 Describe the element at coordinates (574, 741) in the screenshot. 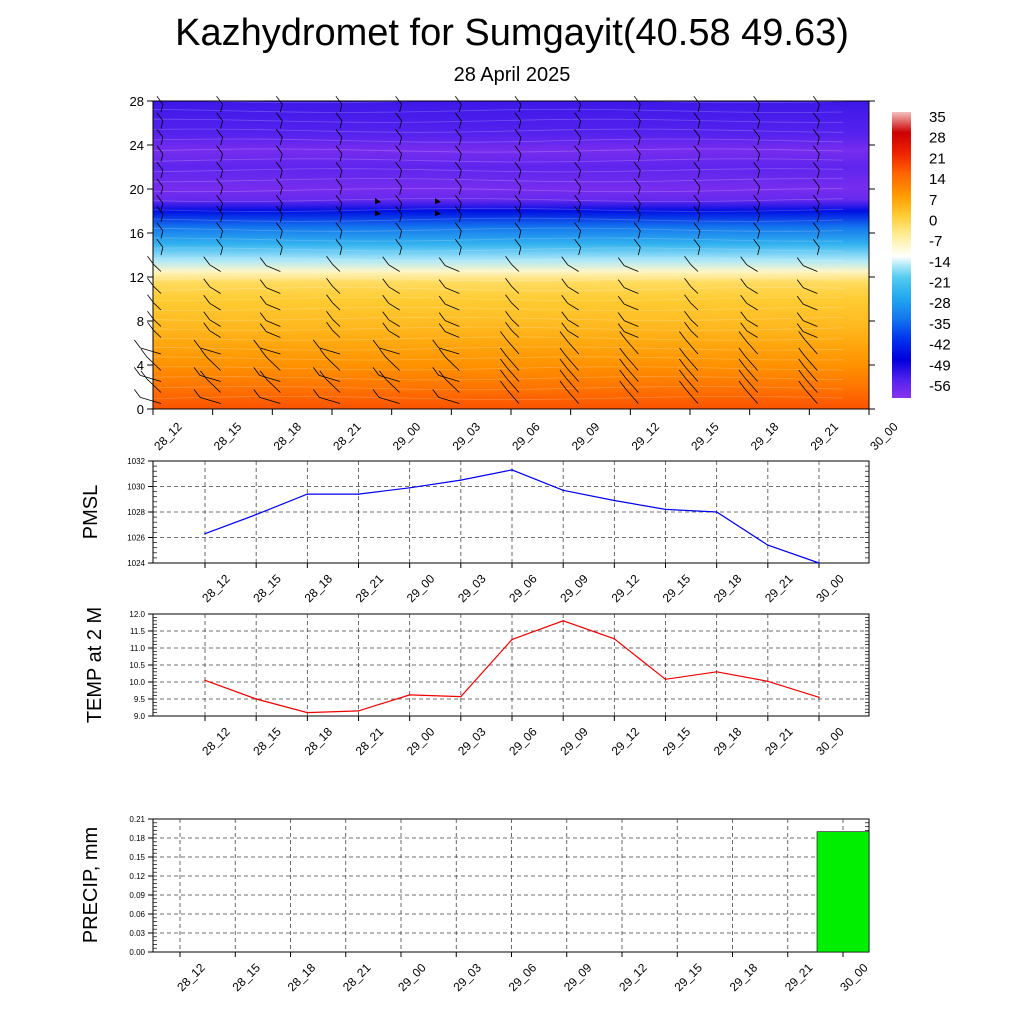

I see `x-tick-label: 29_09` at that location.